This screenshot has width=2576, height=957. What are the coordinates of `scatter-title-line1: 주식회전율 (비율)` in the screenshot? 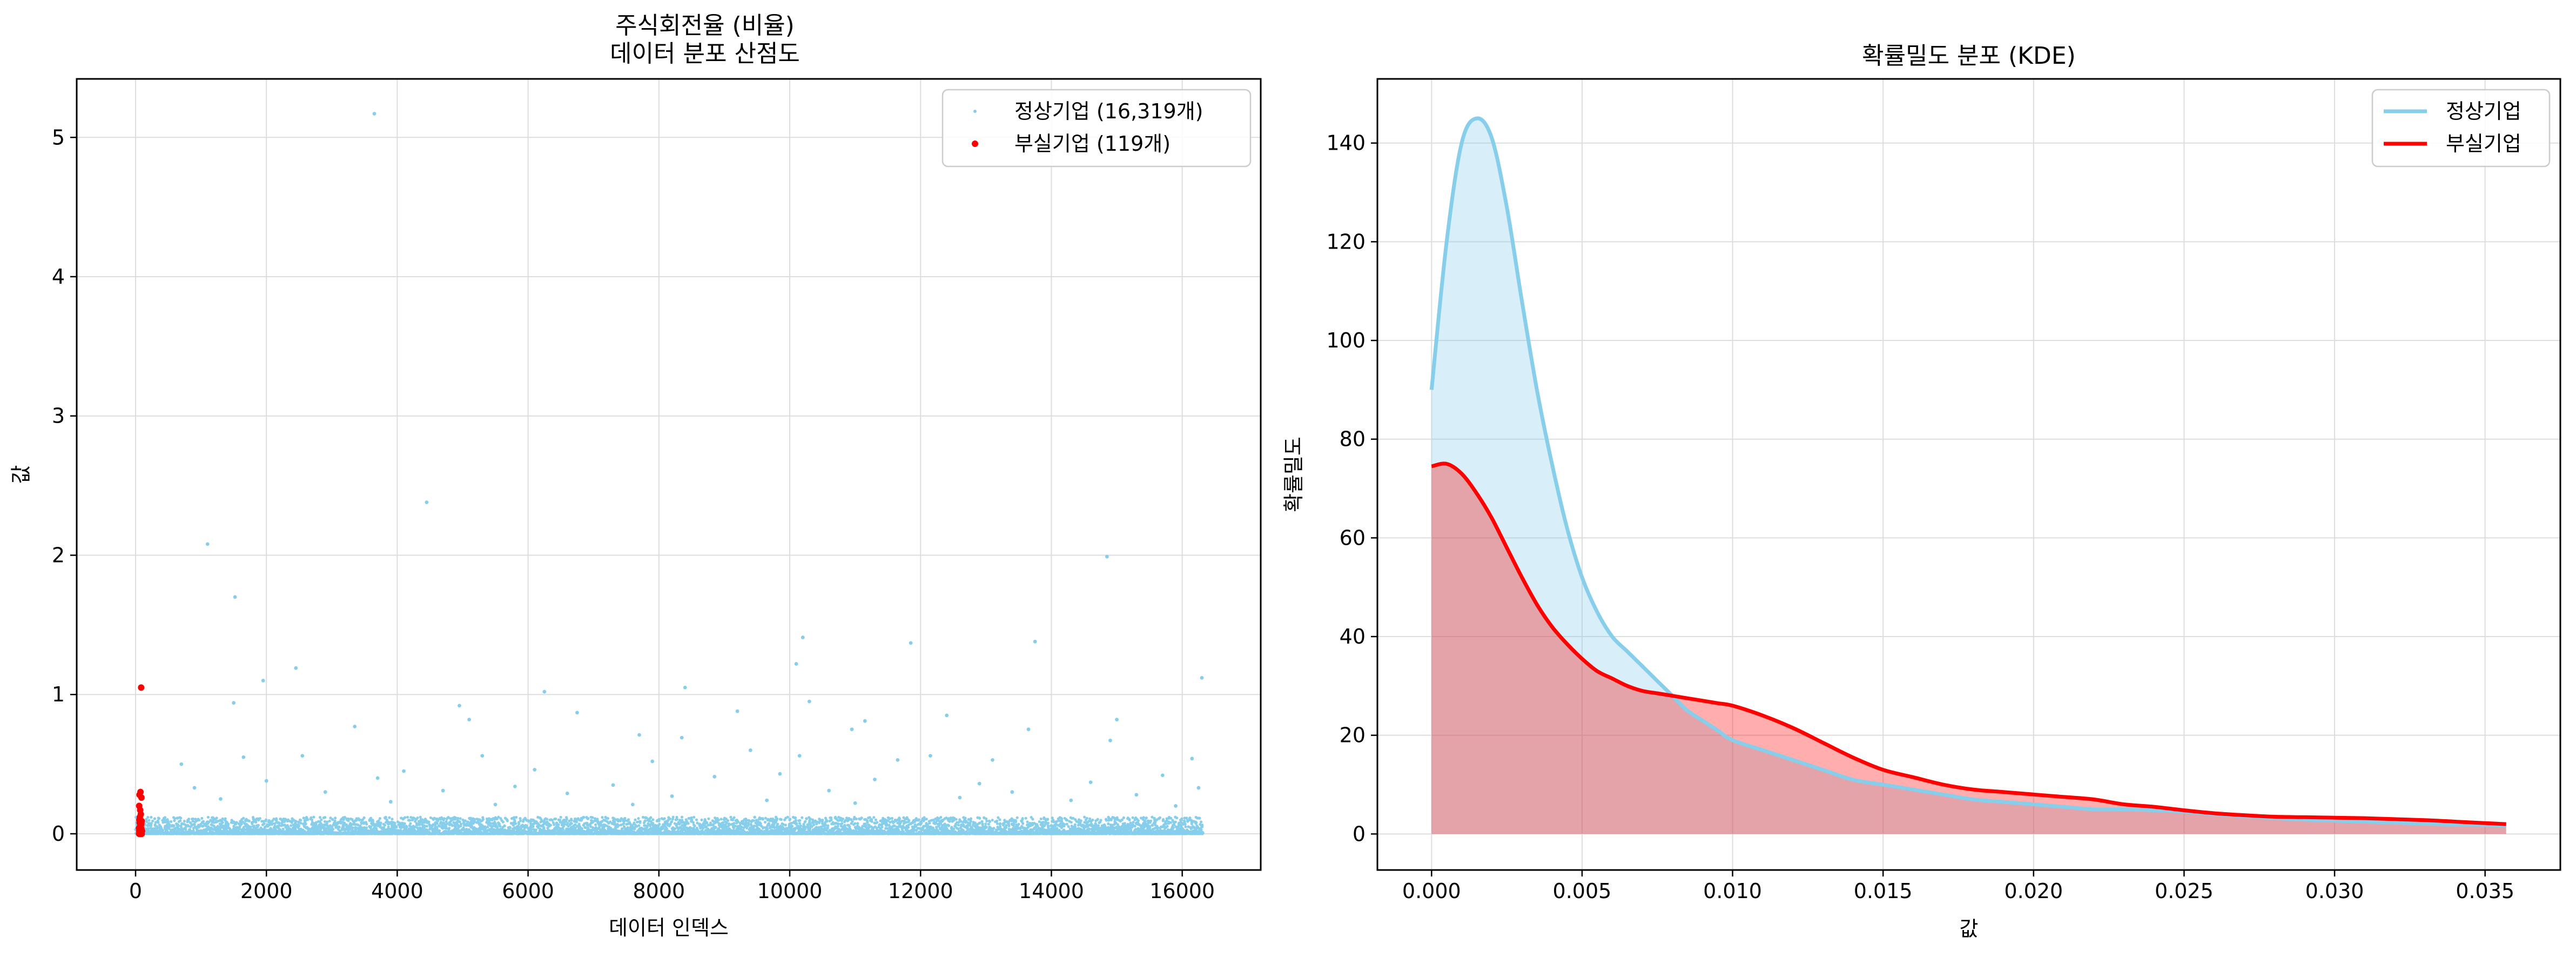 It's located at (705, 25).